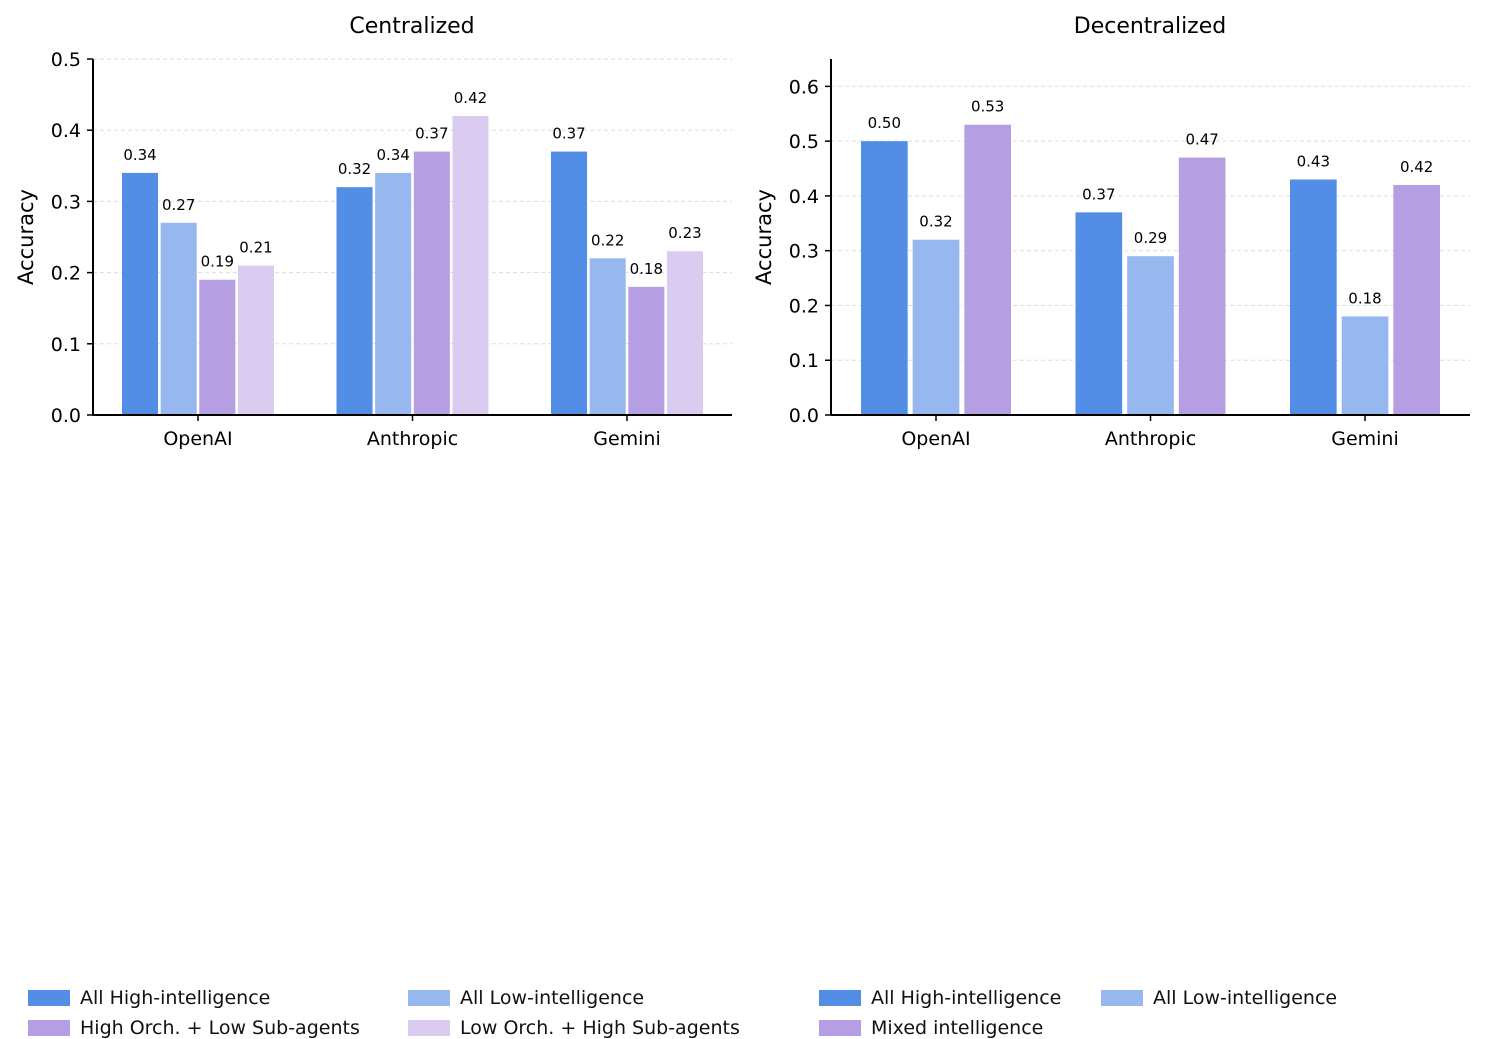 The height and width of the screenshot is (1039, 1485). Describe the element at coordinates (804, 87) in the screenshot. I see `y-tick-label: 0.6` at that location.